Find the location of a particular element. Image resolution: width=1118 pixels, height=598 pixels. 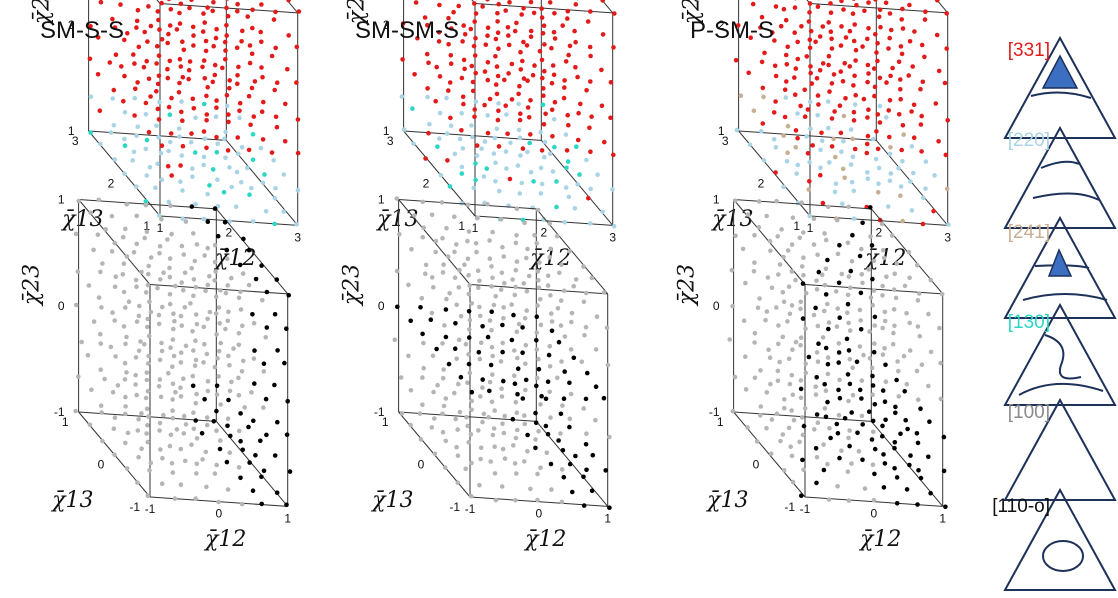

z-tick-label: 0 is located at coordinates (716, 306).